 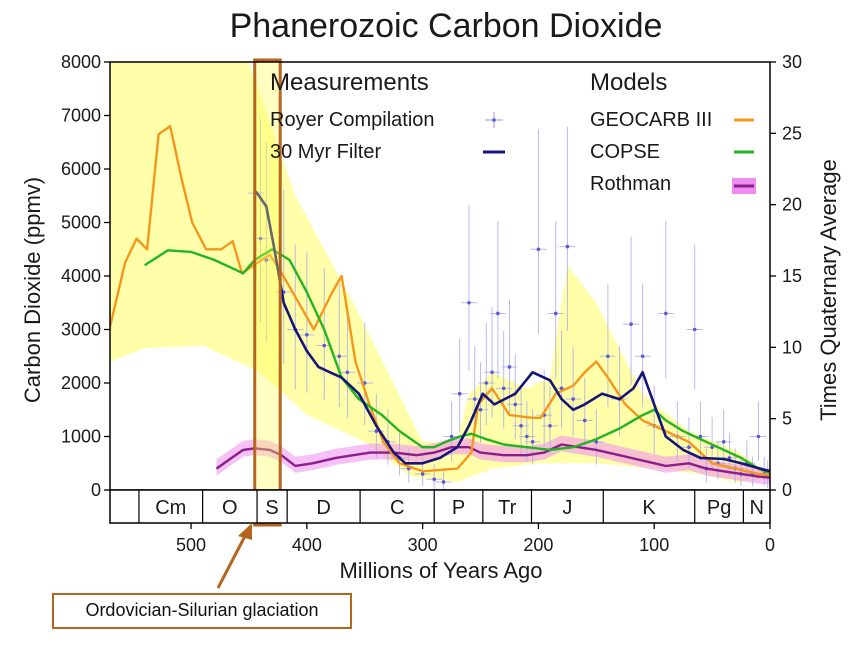 I want to click on period-label: Pg, so click(x=719, y=508).